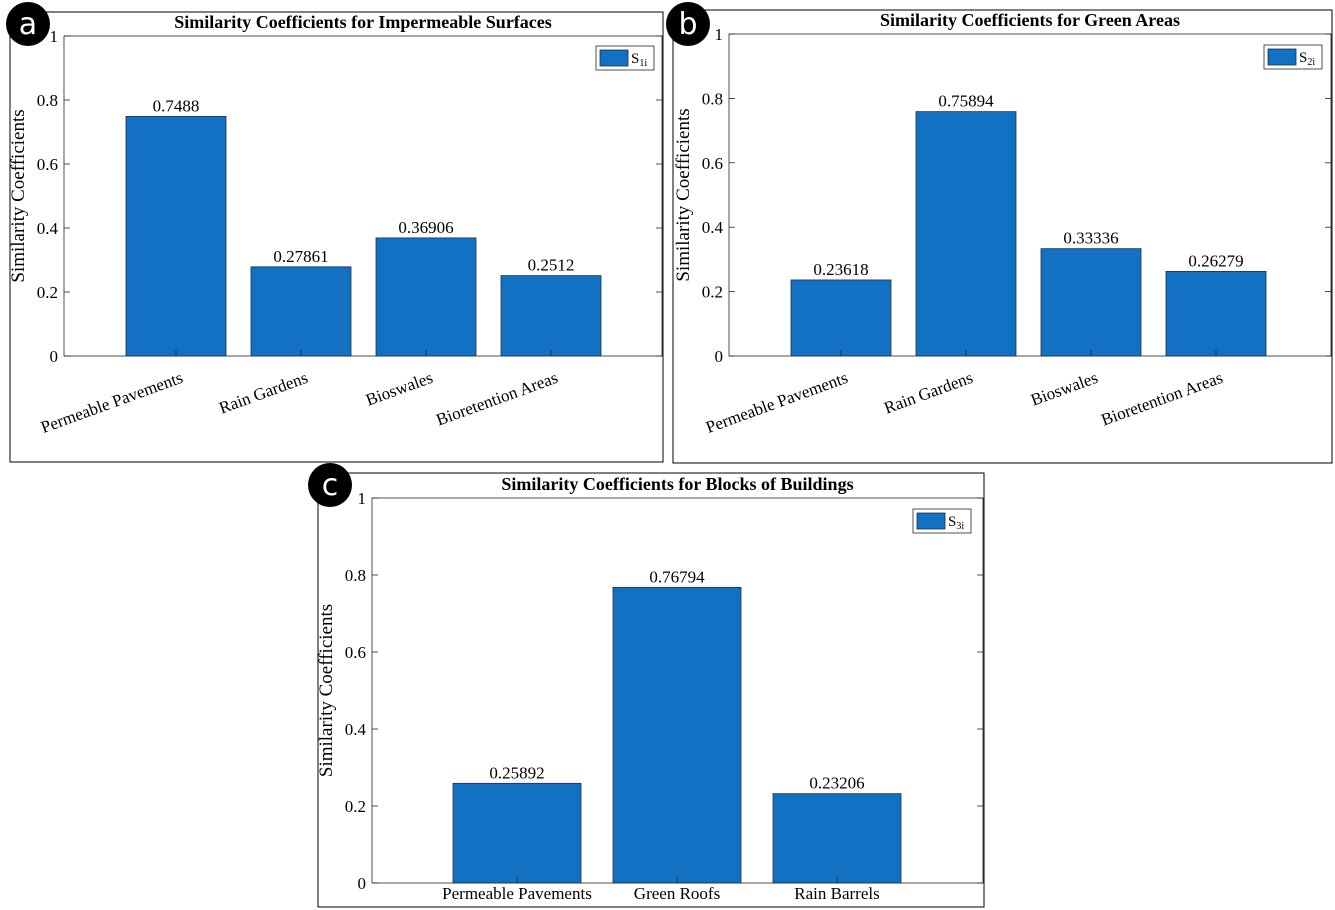 Image resolution: width=1335 pixels, height=910 pixels. I want to click on panel-badge-letter: c, so click(330, 485).